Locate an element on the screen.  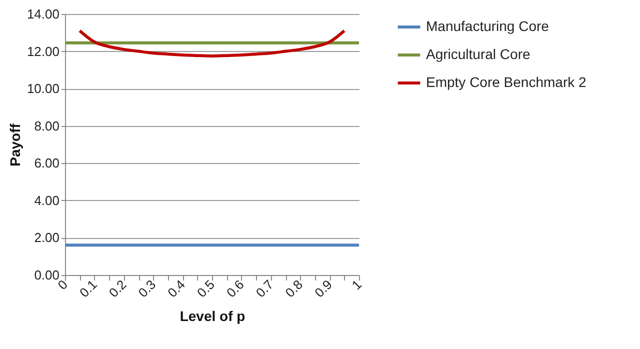
y-tick-label: 6.00 is located at coordinates (47, 163).